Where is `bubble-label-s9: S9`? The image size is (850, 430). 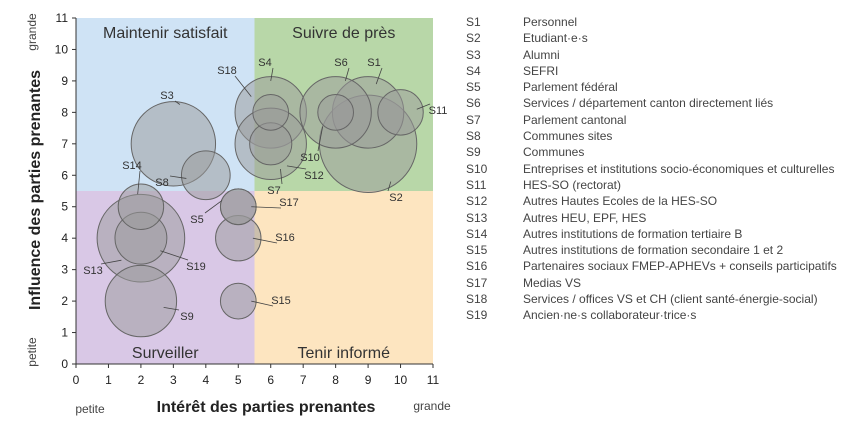
bubble-label-s9: S9 is located at coordinates (186, 317).